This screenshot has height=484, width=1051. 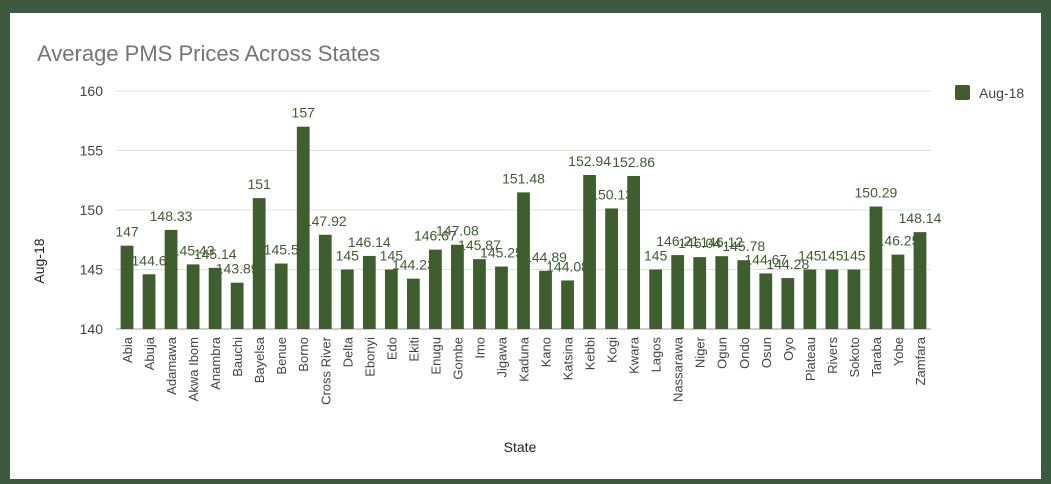 What do you see at coordinates (391, 348) in the screenshot?
I see `x-tick-label: Edo` at bounding box center [391, 348].